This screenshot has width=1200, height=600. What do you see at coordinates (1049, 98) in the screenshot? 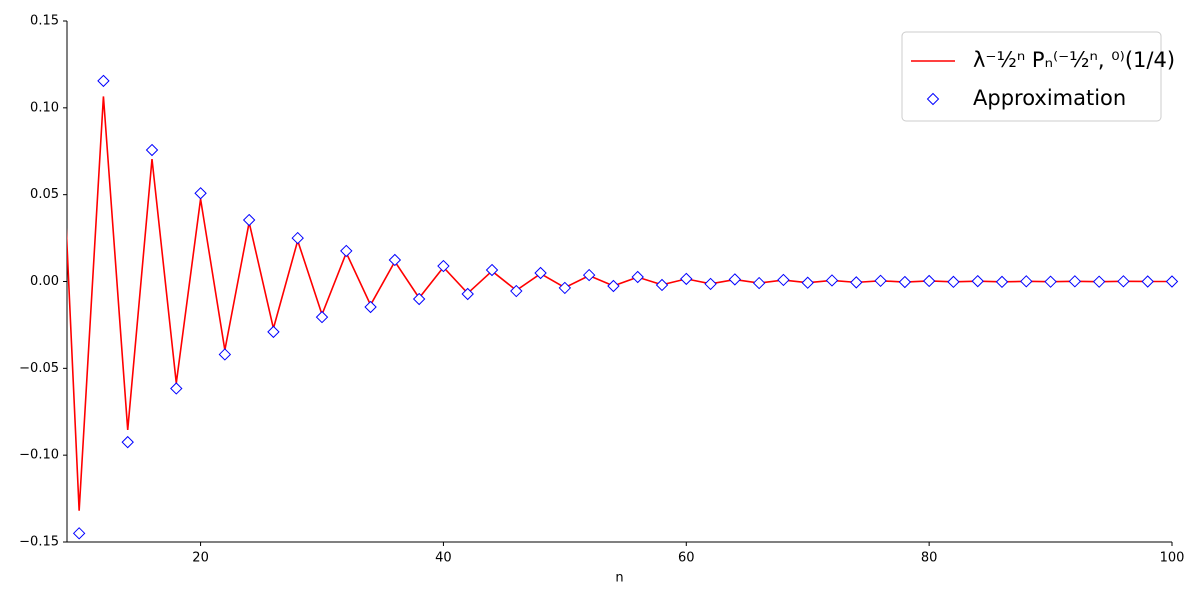
I see `legend-label: Approximation` at bounding box center [1049, 98].